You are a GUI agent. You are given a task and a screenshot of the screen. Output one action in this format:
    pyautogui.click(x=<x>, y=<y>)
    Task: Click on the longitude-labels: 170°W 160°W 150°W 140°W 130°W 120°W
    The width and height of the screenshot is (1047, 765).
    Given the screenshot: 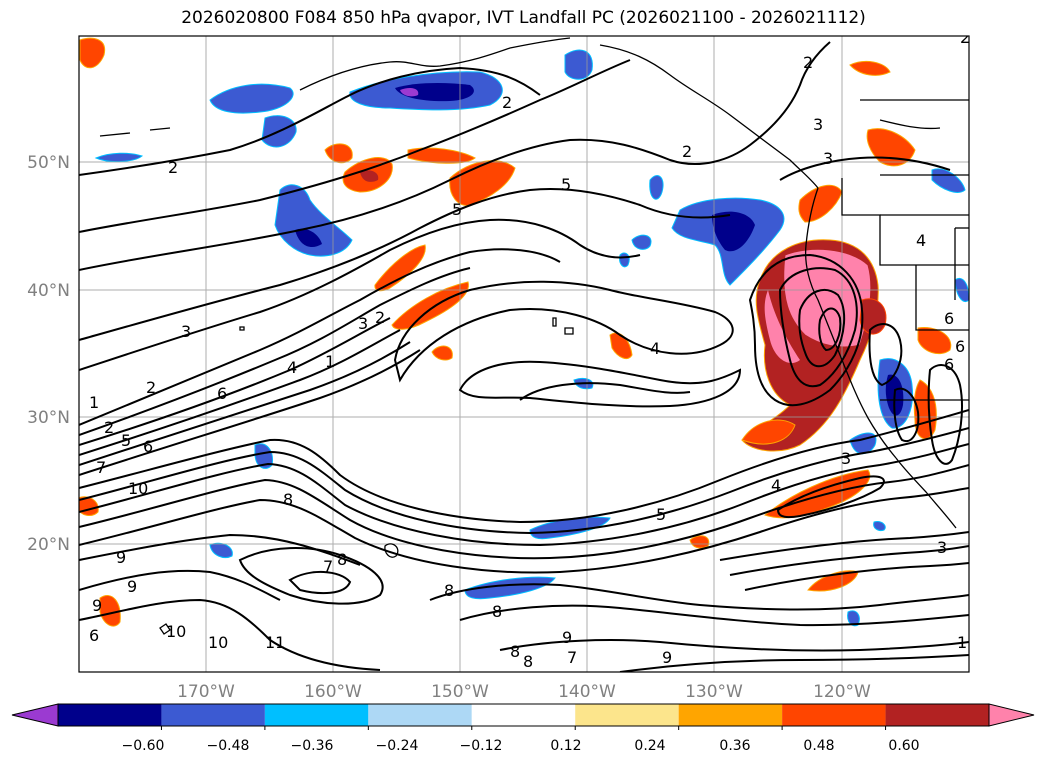 What is the action you would take?
    pyautogui.click(x=524, y=692)
    